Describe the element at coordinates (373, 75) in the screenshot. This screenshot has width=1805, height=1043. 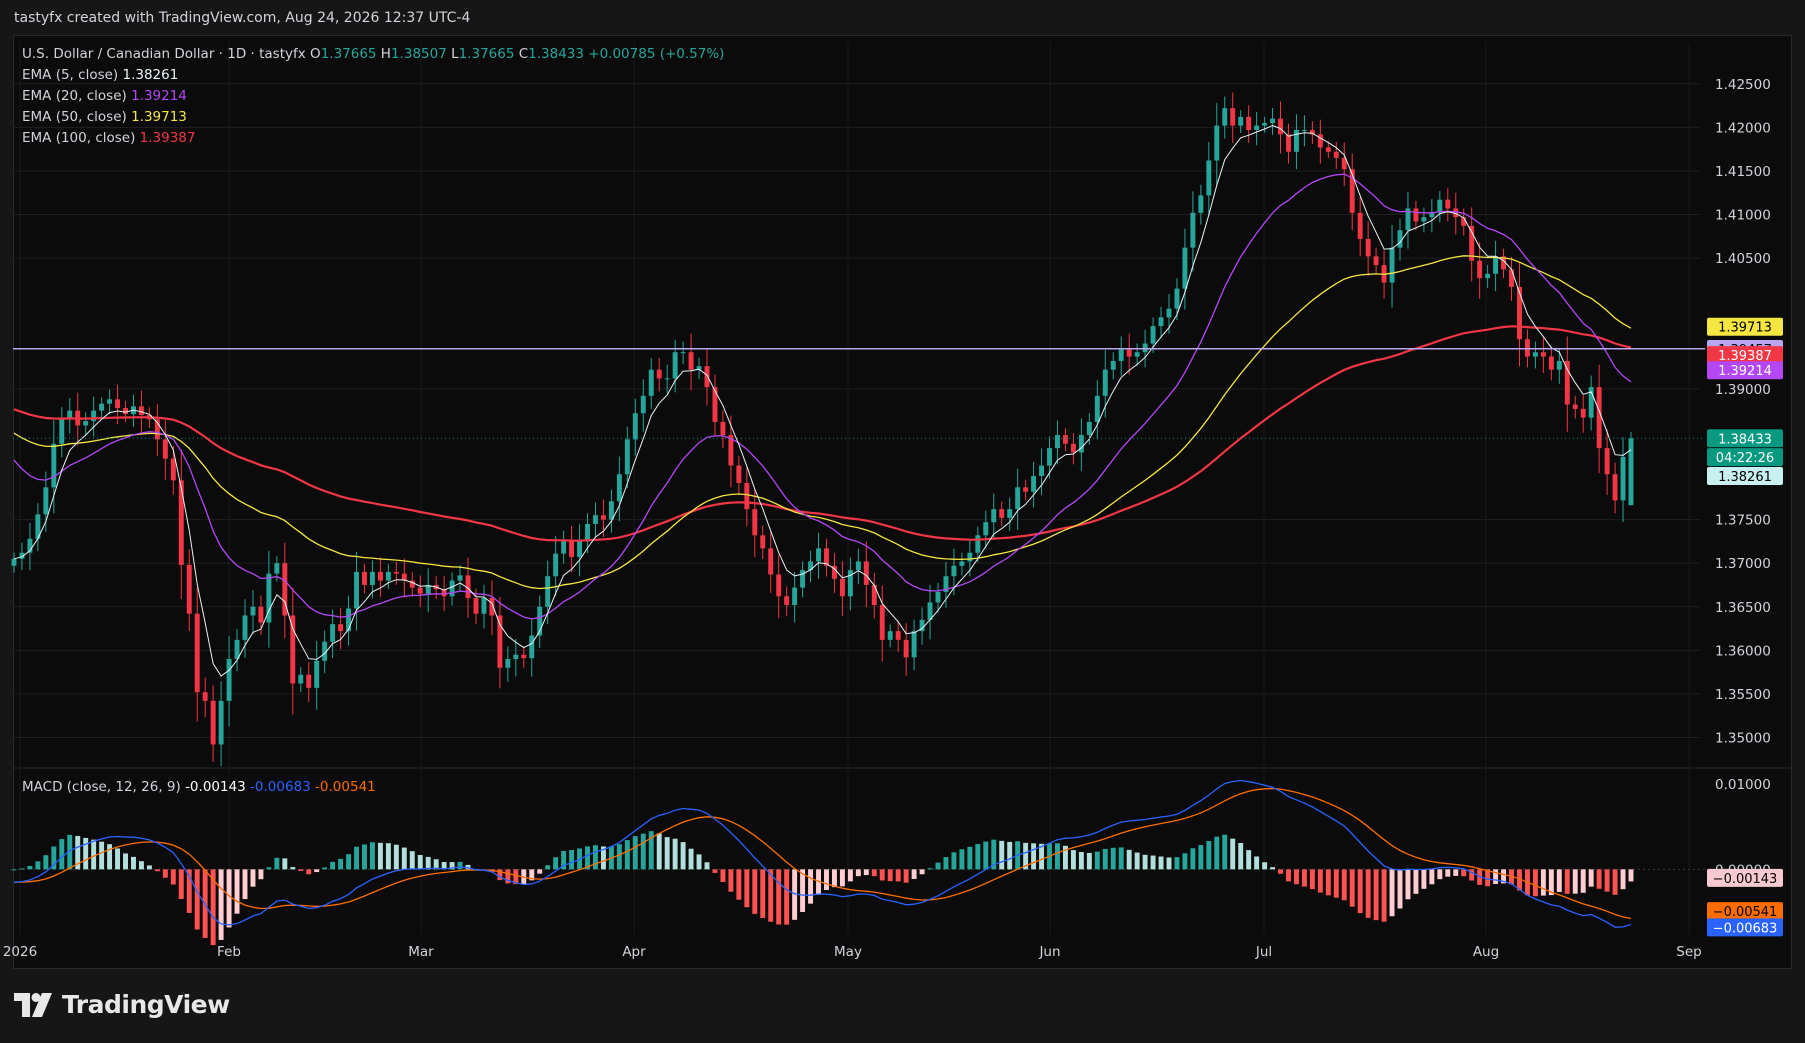
I see `ema-legend-row: EMA (5, close) 1.38261` at that location.